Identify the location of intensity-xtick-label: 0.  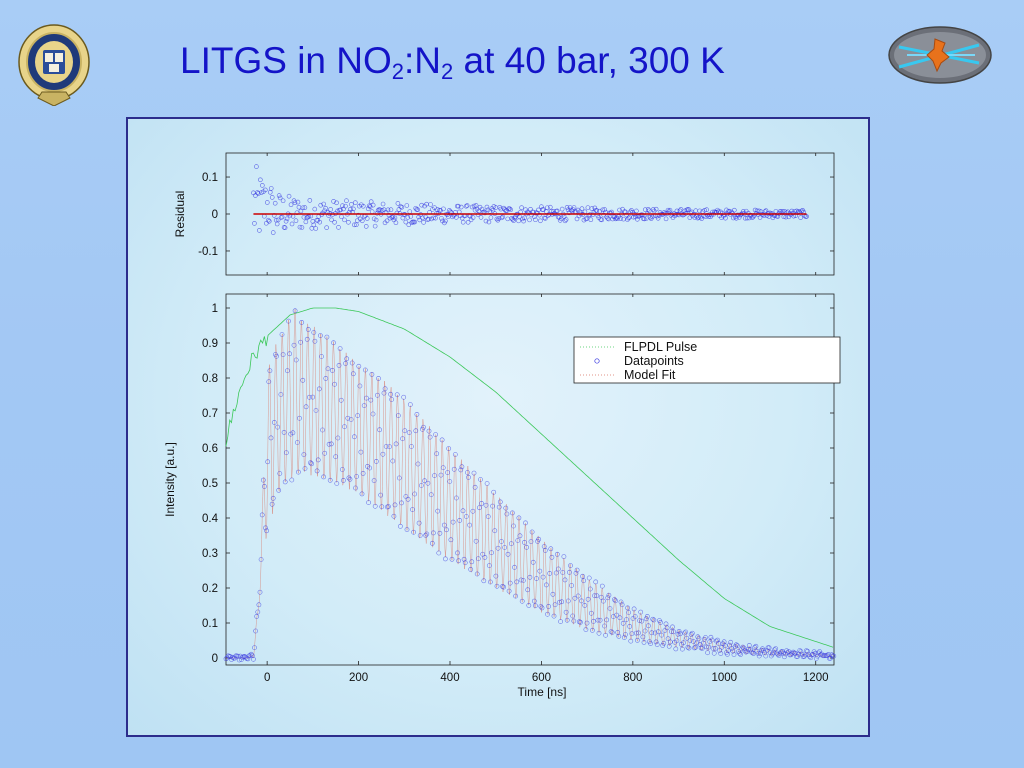
(267, 678).